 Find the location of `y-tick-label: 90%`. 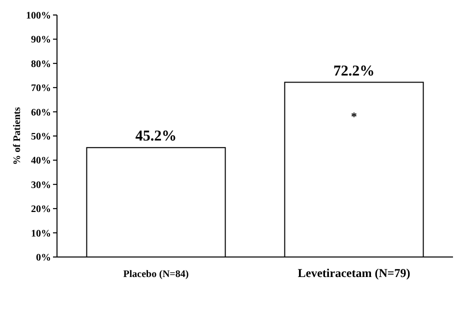

y-tick-label: 90% is located at coordinates (41, 40).